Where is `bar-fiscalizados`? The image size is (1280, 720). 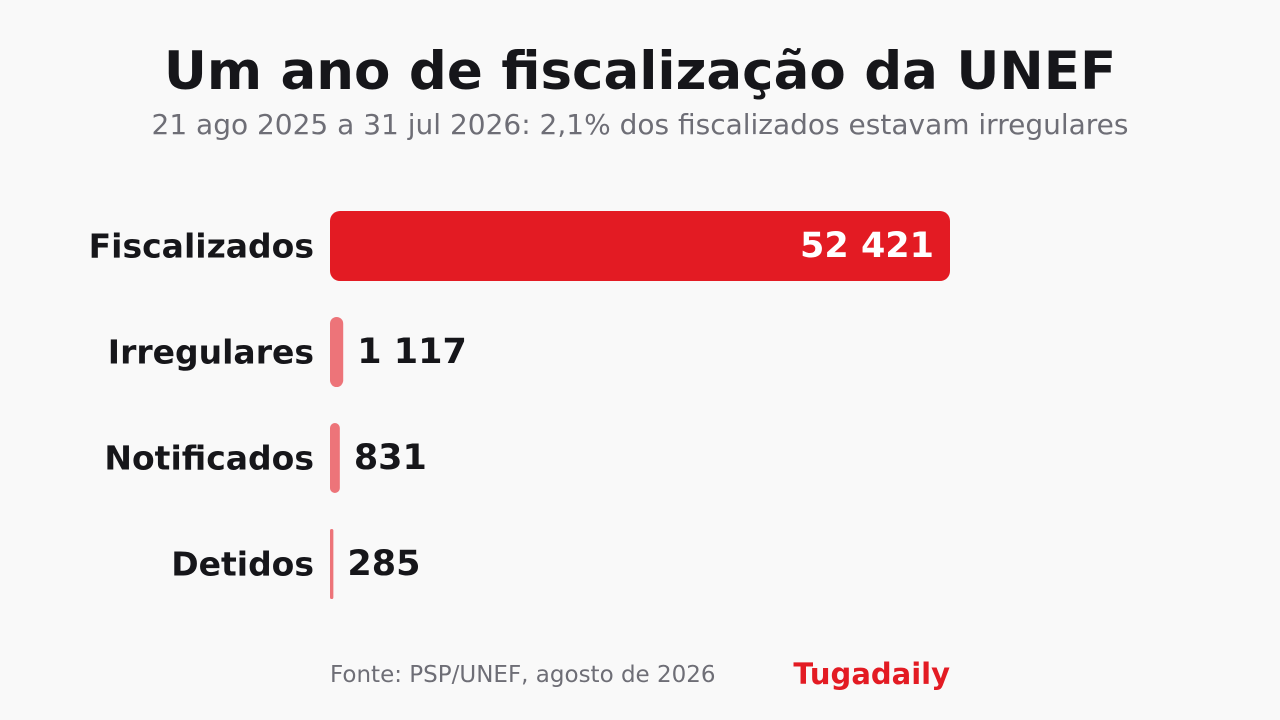 bar-fiscalizados is located at coordinates (640, 246).